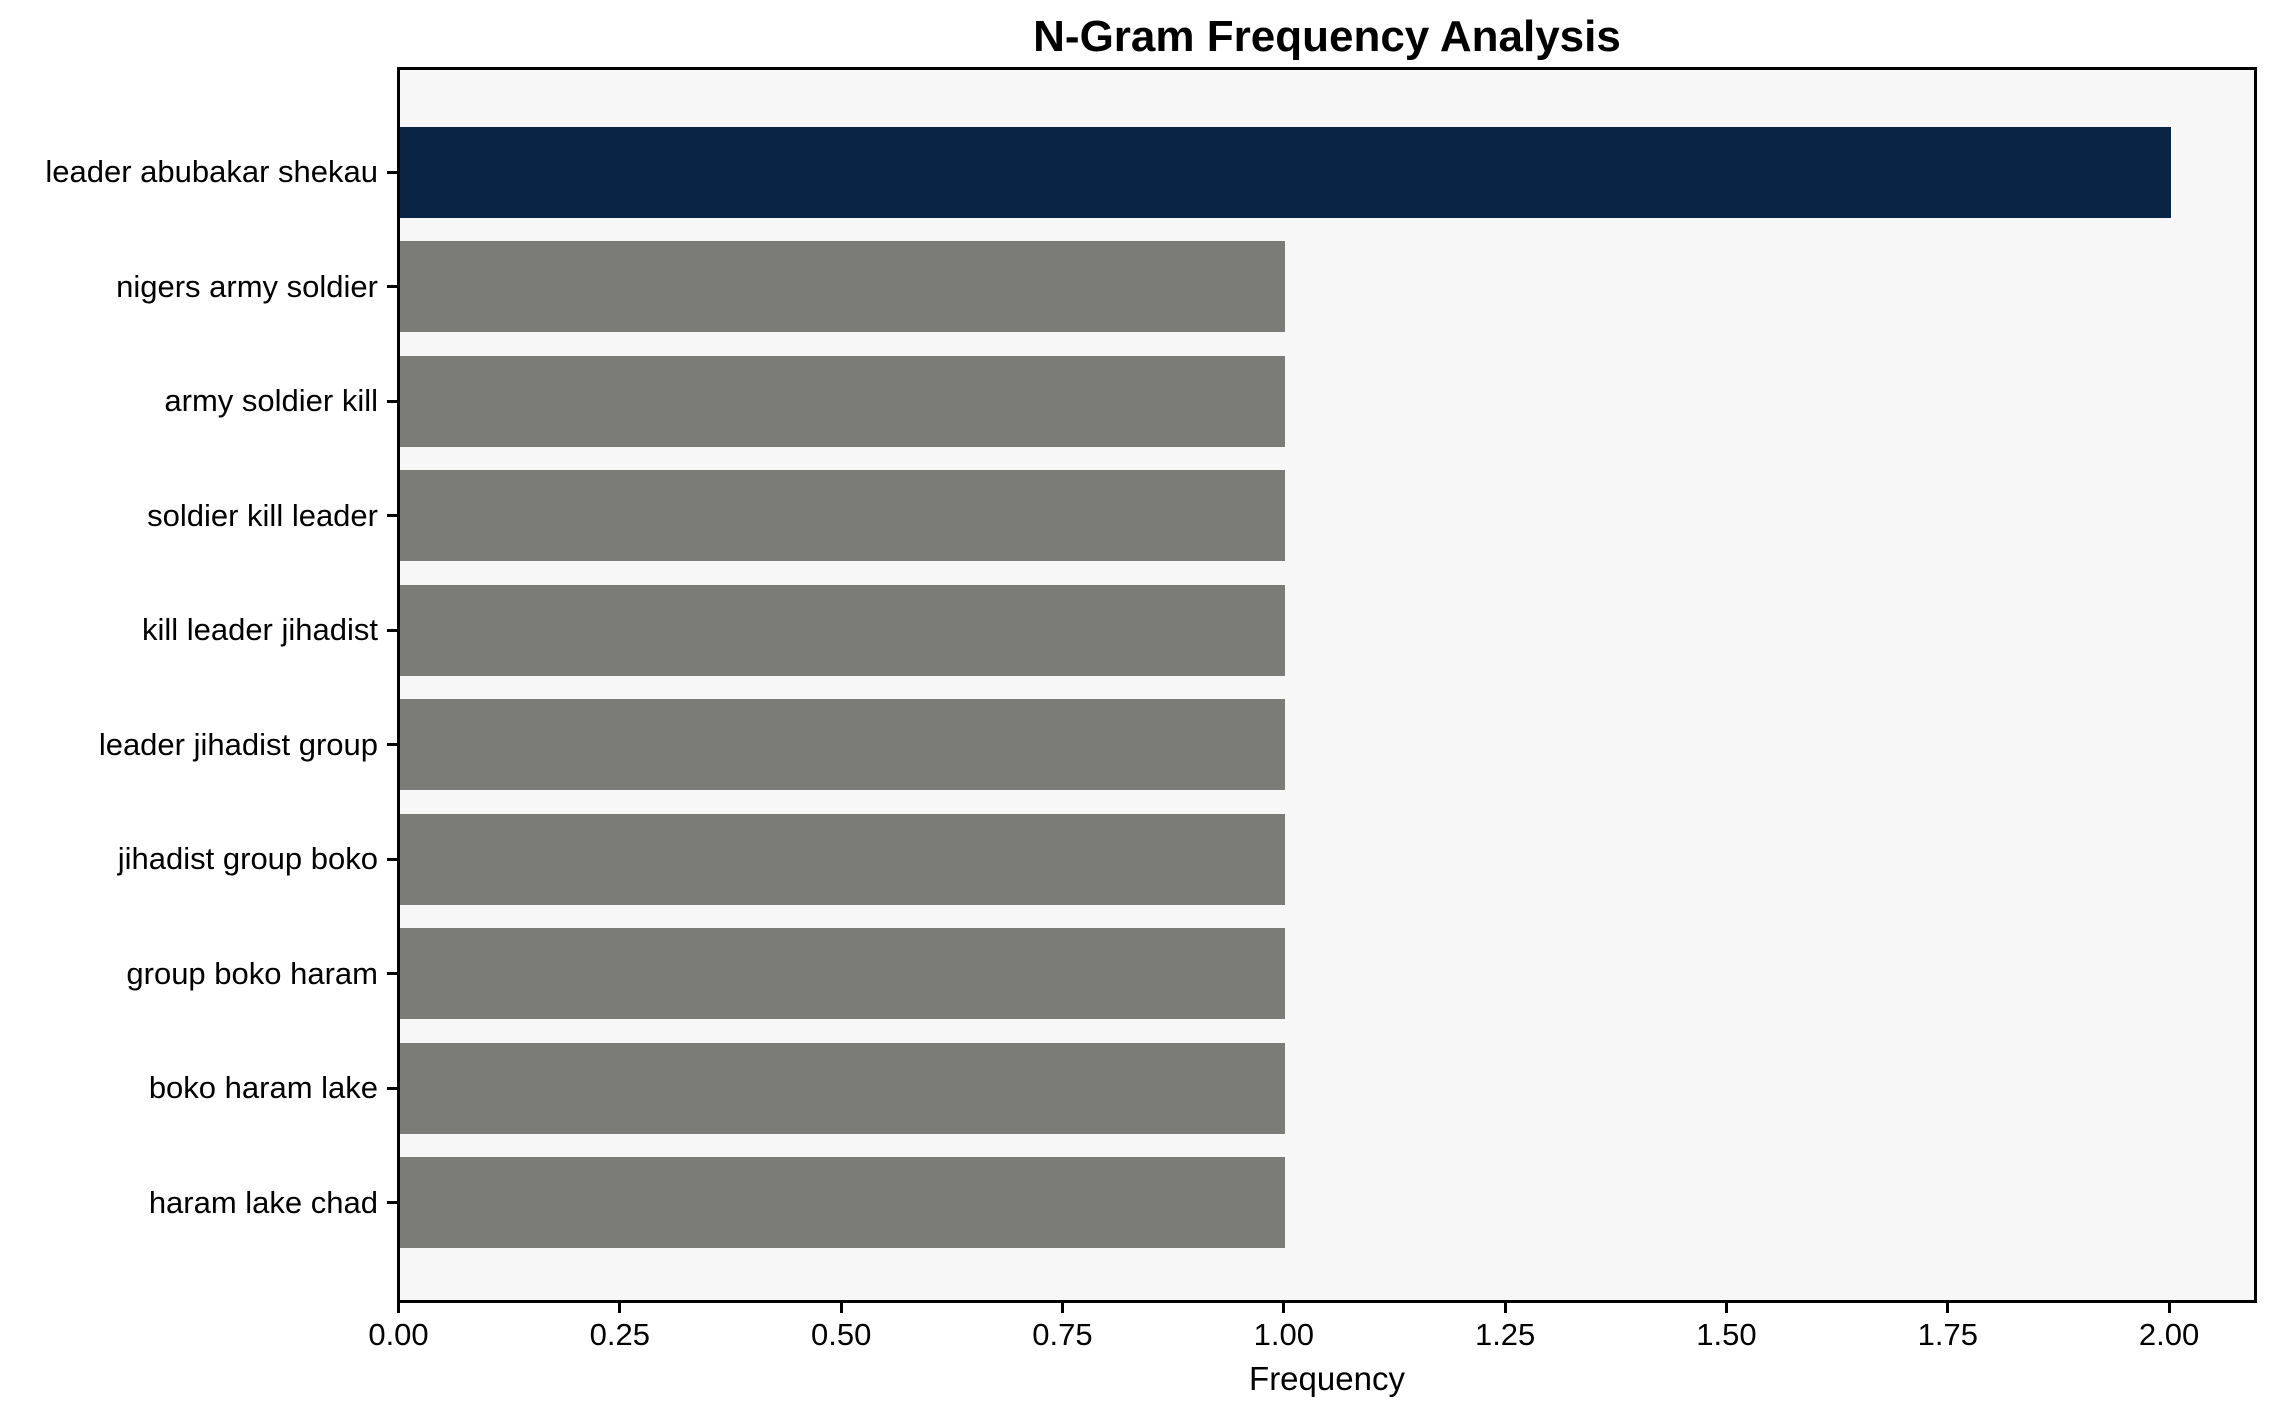 The height and width of the screenshot is (1414, 2277). Describe the element at coordinates (398, 1334) in the screenshot. I see `xtick-label: 0.00` at that location.